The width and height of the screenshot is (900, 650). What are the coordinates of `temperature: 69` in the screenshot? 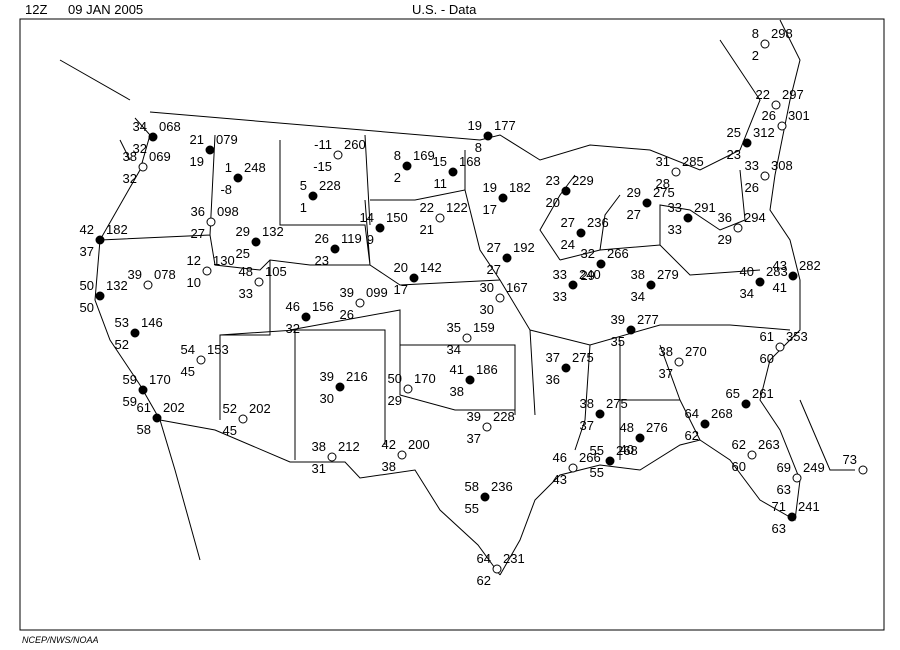 It's located at (784, 467).